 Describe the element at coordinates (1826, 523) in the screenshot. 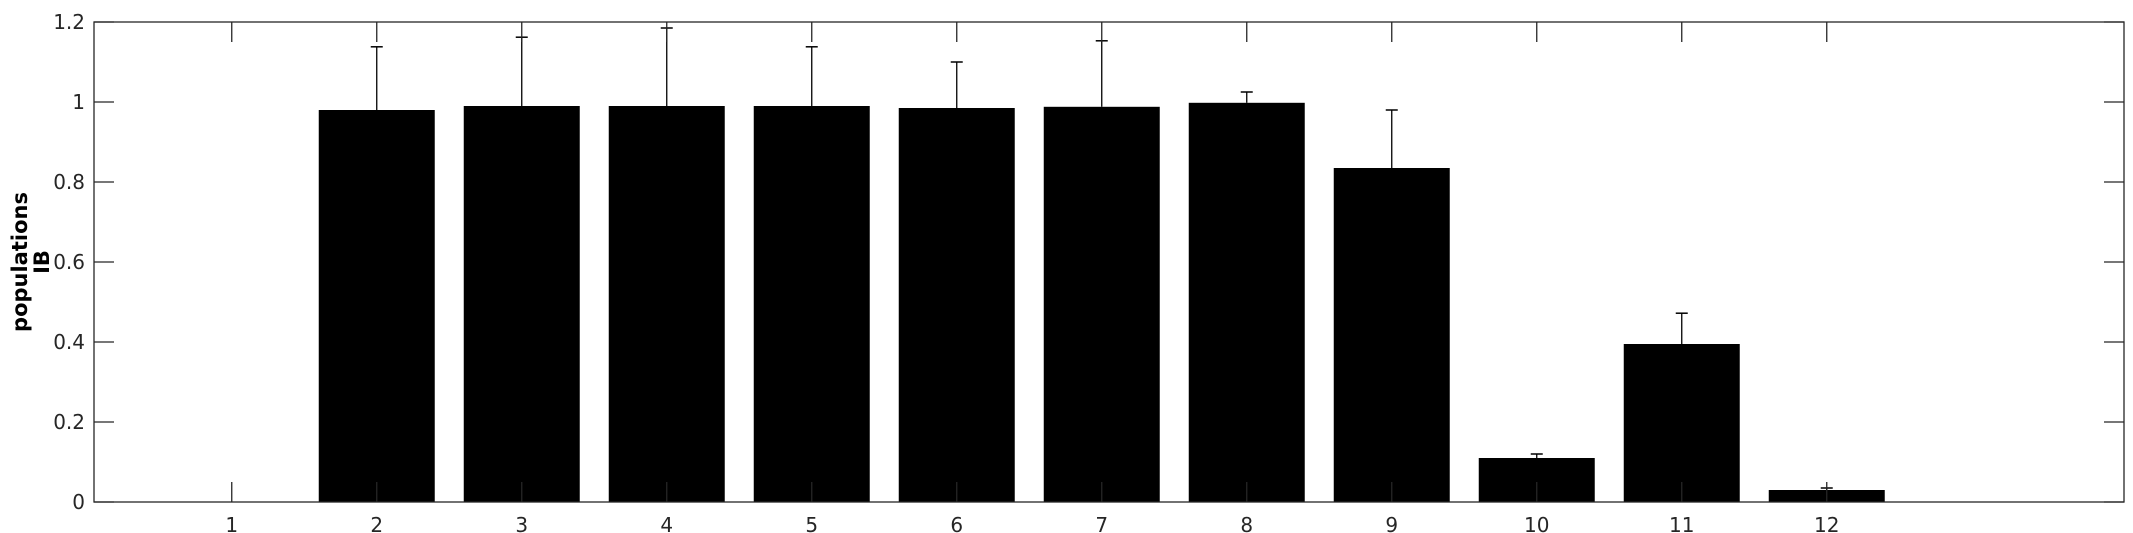

I see `x-tick-label-12: 12` at that location.